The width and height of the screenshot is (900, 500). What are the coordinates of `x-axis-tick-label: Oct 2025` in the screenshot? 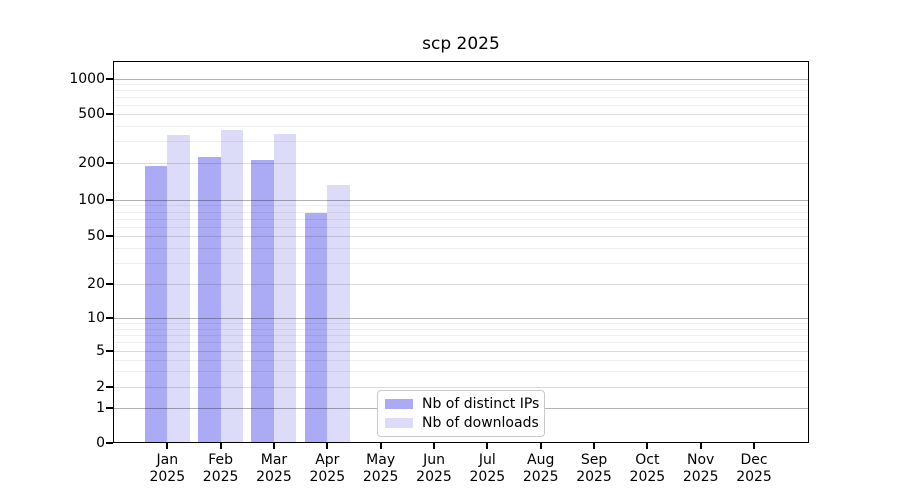 It's located at (647, 468).